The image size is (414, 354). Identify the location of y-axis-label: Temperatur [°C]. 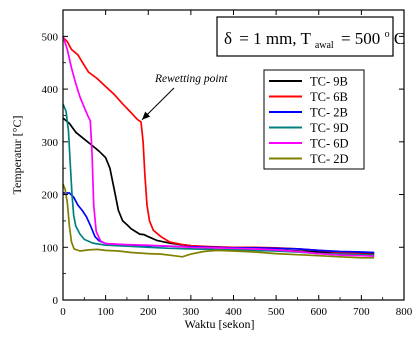
(17, 155).